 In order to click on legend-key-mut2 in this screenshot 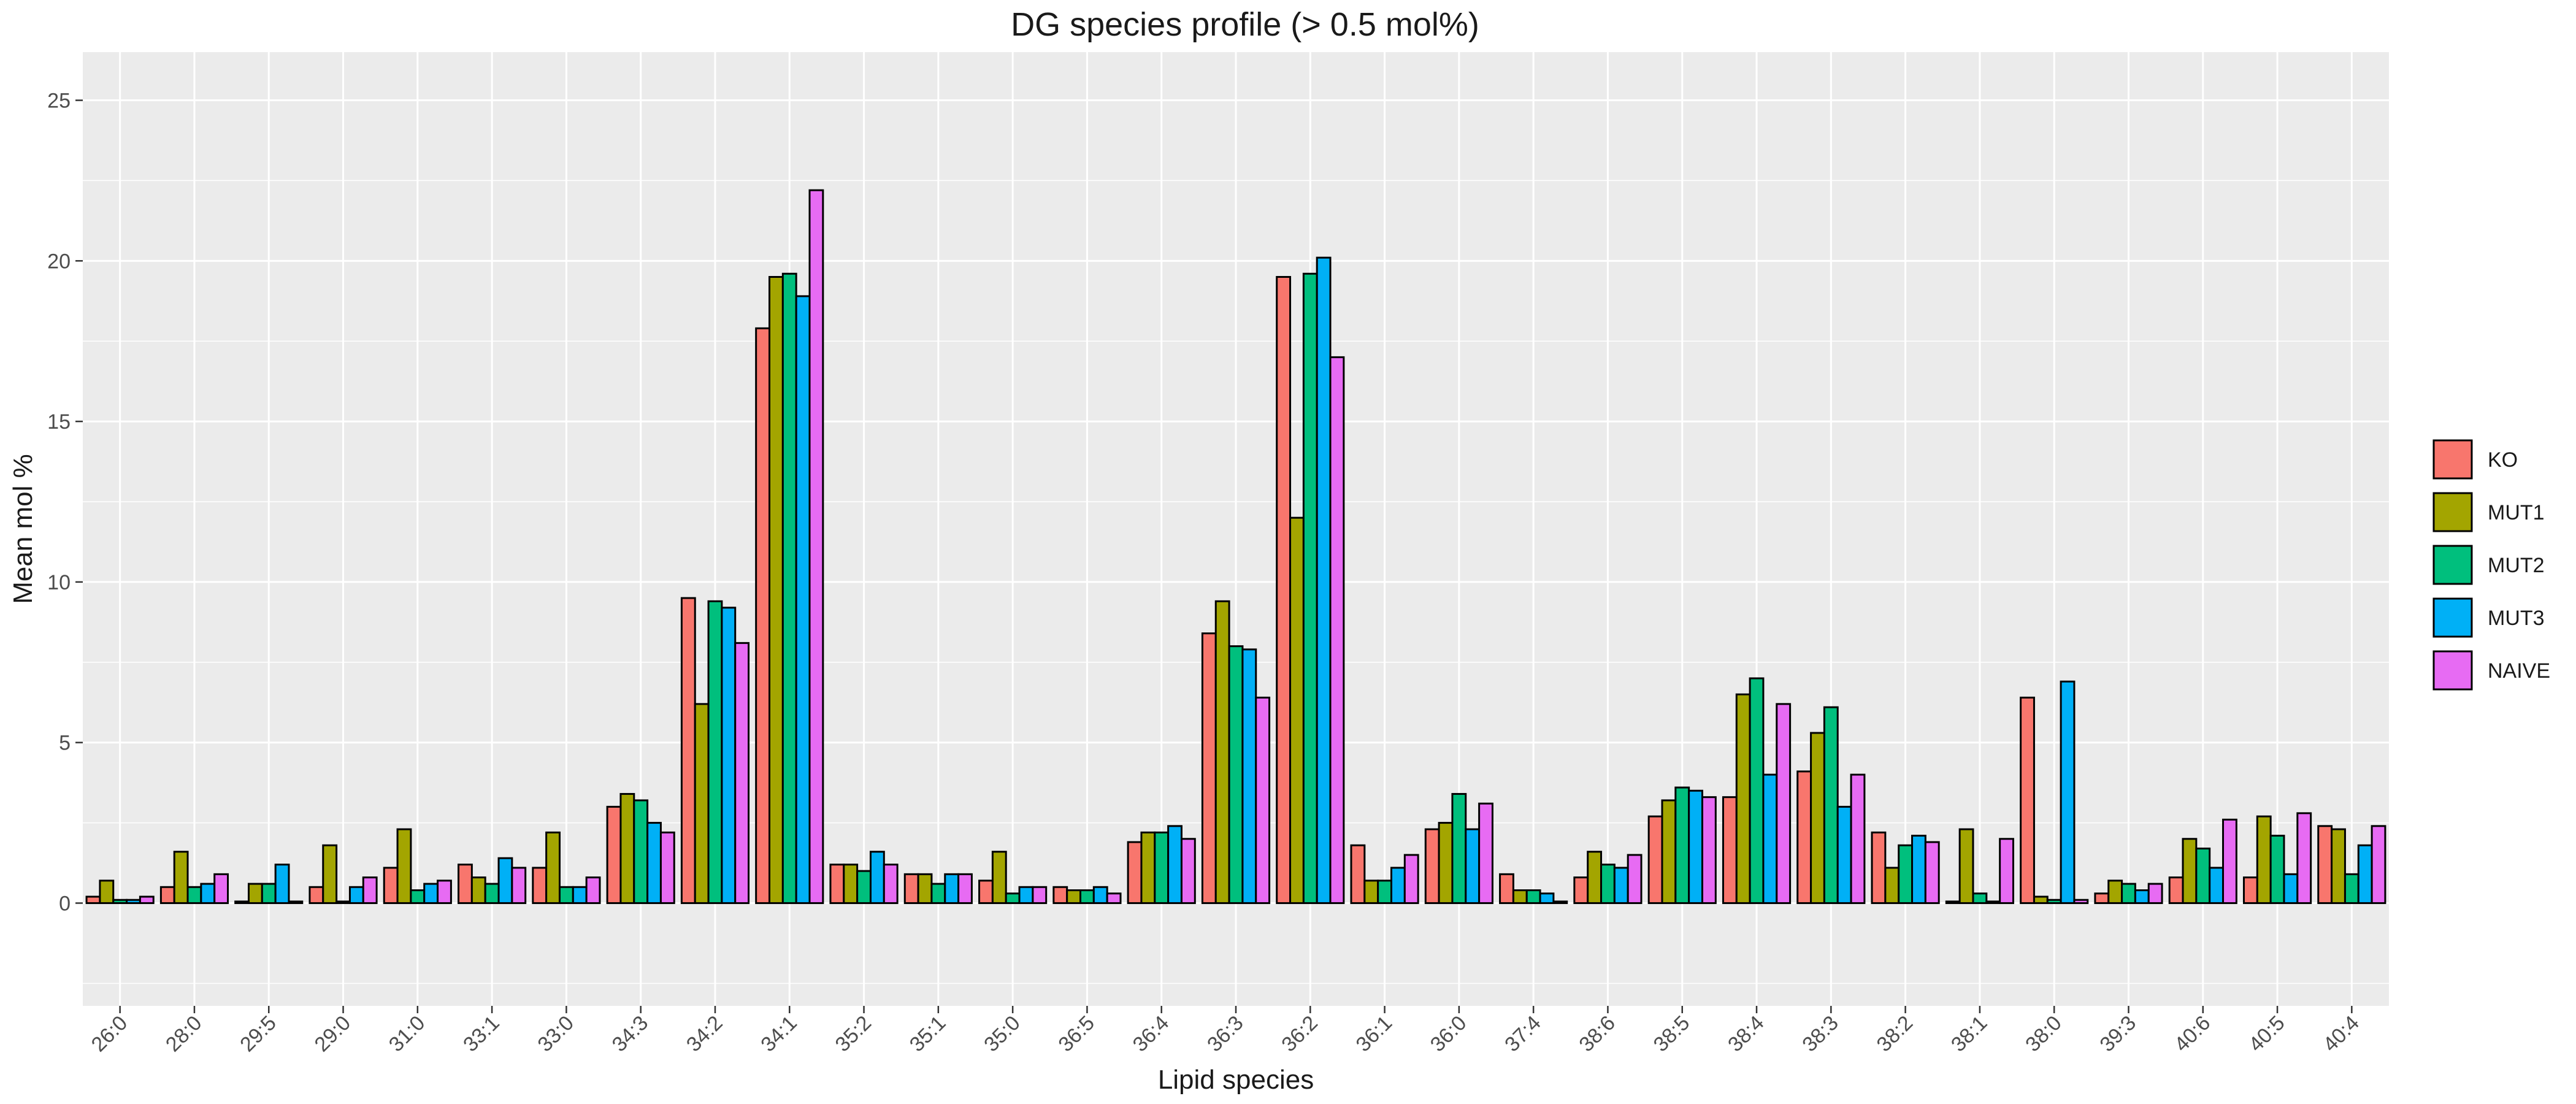, I will do `click(2452, 565)`.